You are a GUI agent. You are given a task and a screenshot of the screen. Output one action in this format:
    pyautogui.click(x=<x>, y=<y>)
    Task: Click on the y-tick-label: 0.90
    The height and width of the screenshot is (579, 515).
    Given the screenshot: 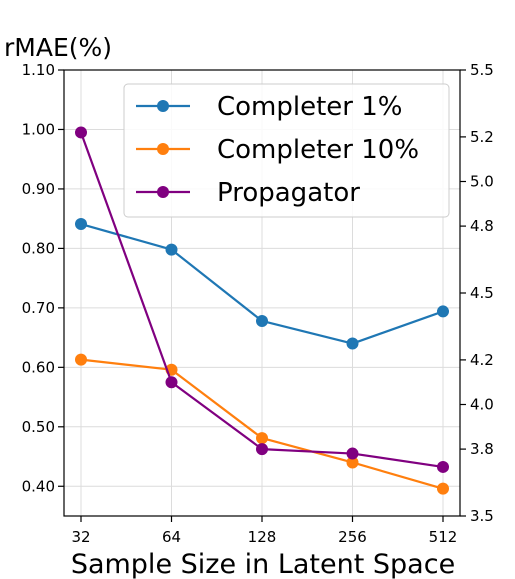 What is the action you would take?
    pyautogui.click(x=38, y=189)
    